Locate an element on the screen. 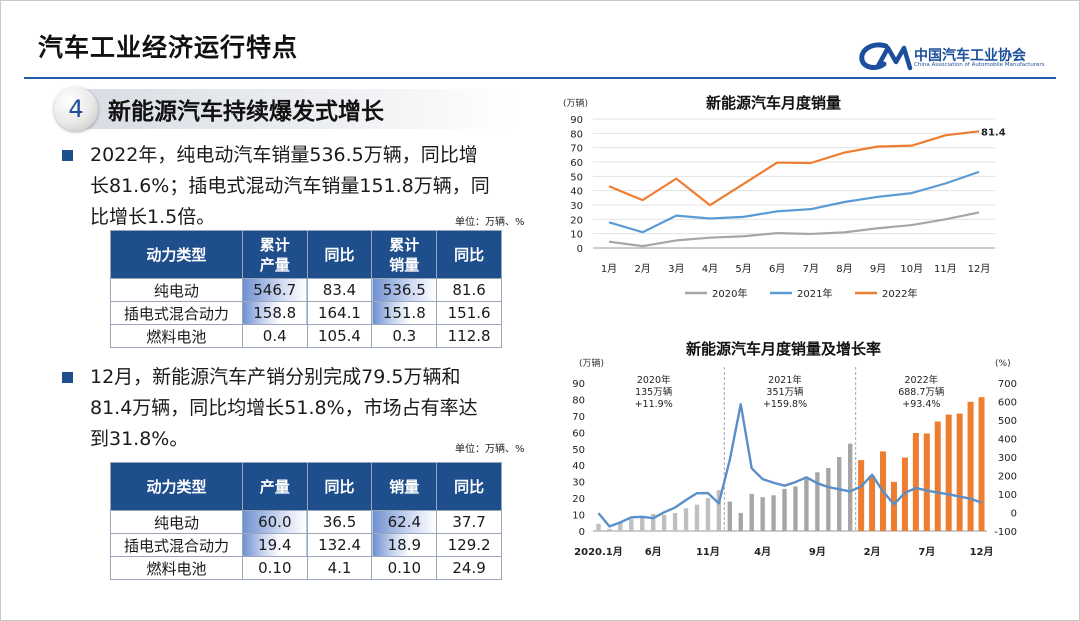  th-type: 动力类型 is located at coordinates (176, 486).